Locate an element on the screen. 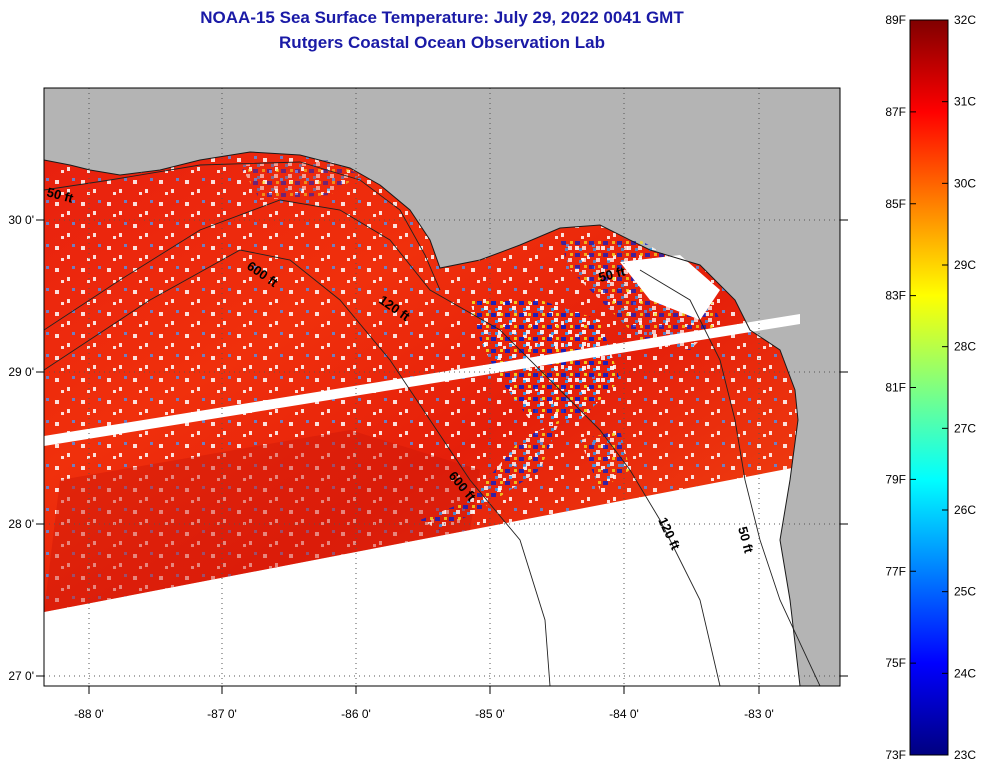 The image size is (992, 770). colorbar-c-label: 26C is located at coordinates (965, 510).